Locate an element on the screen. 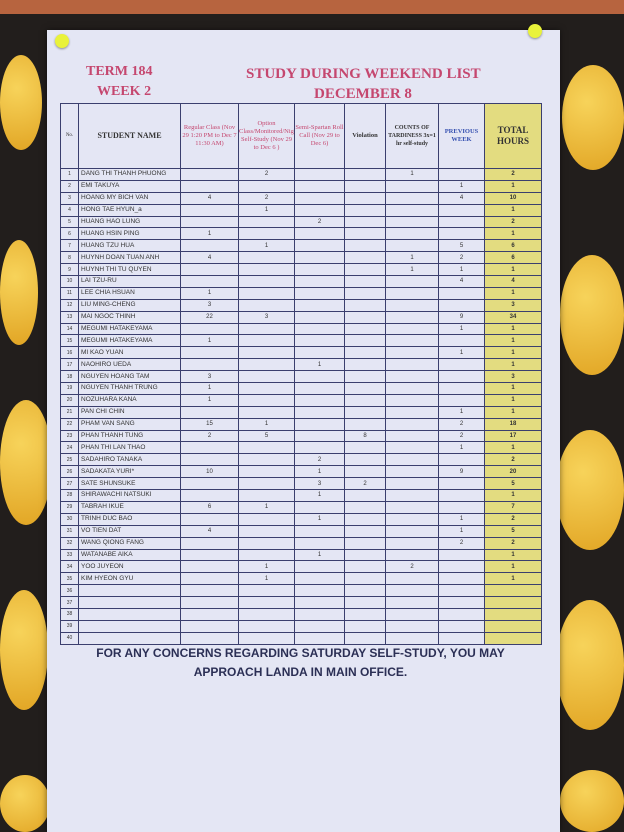  cell-student-name: NGUYEN HOANG TAM is located at coordinates (129, 377).